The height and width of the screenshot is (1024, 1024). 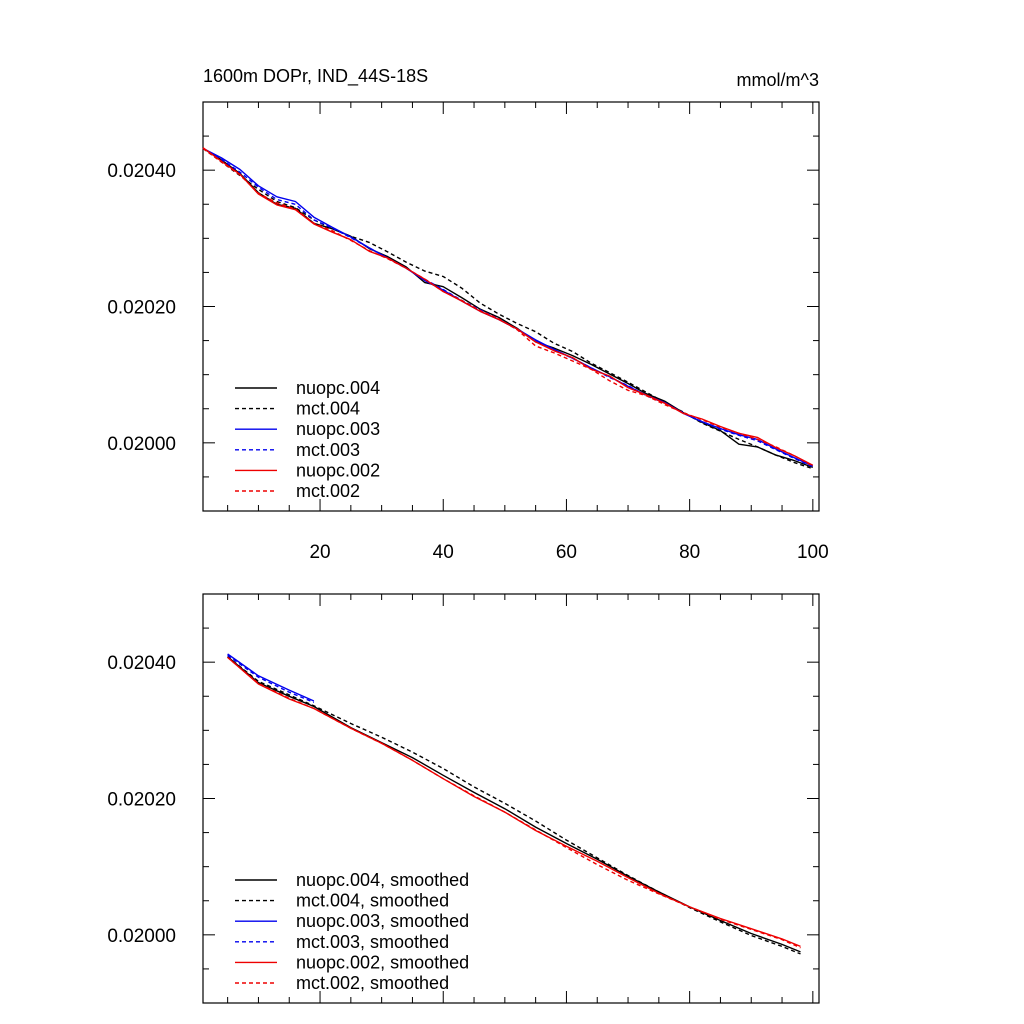 What do you see at coordinates (443, 552) in the screenshot?
I see `x-tick-label: 40` at bounding box center [443, 552].